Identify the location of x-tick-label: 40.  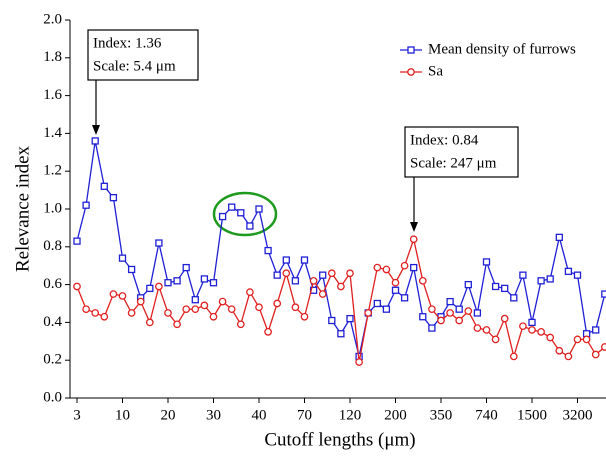
(259, 415).